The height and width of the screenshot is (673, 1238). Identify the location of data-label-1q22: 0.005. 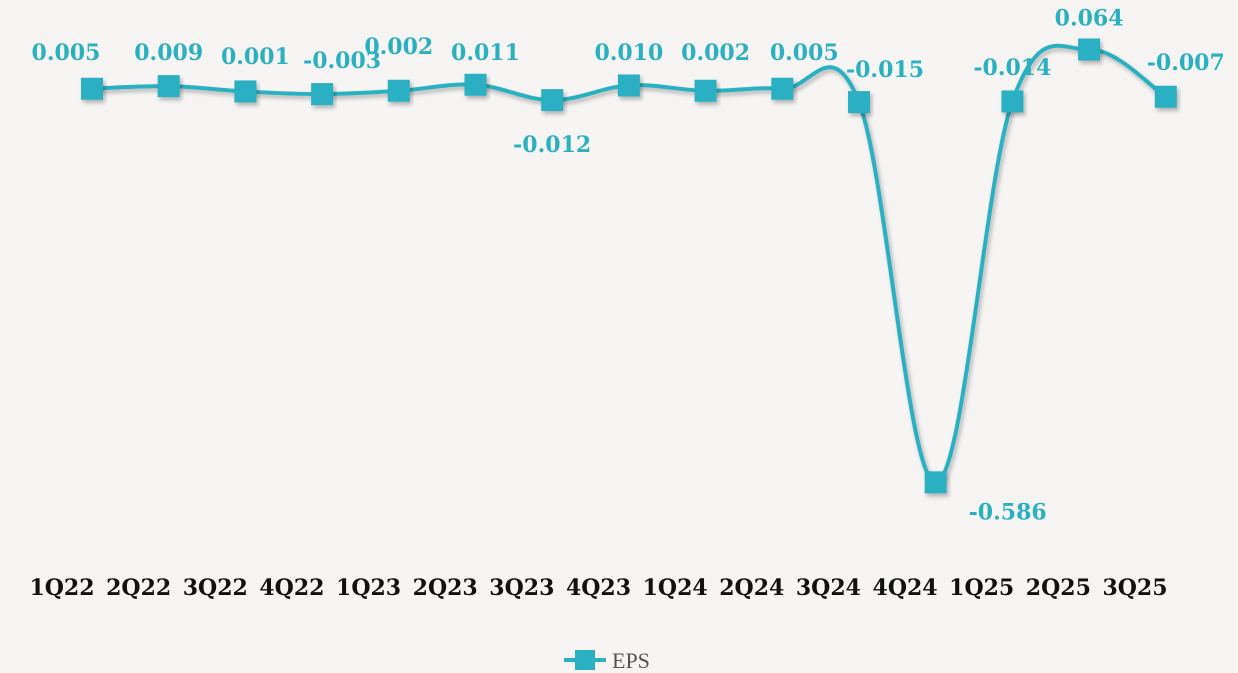
(66, 53).